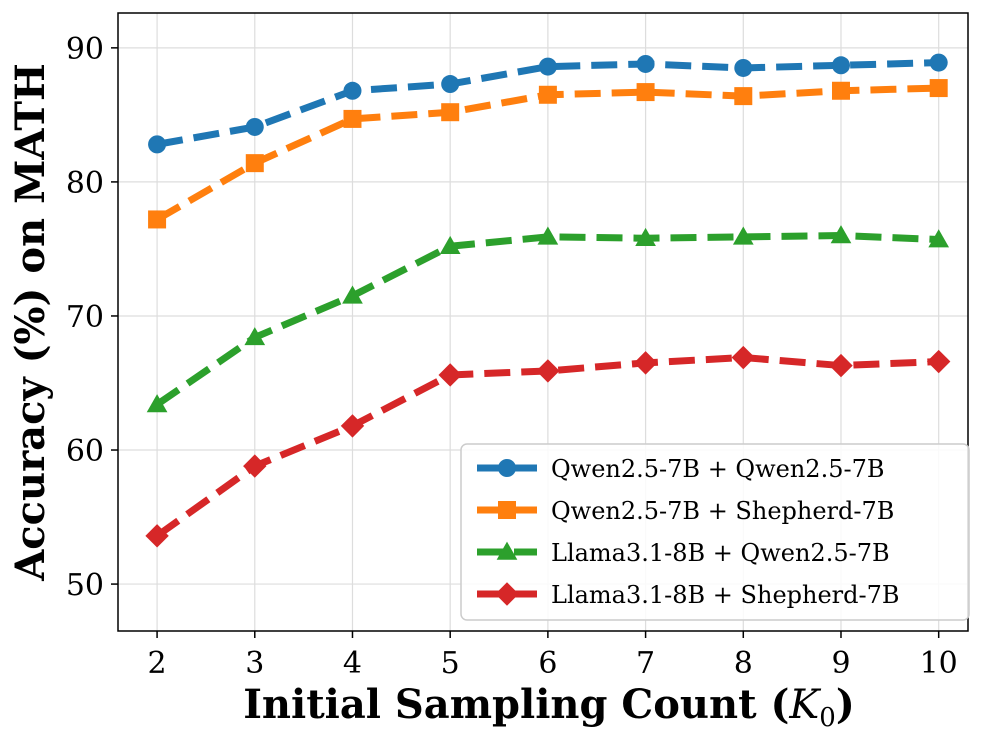 The height and width of the screenshot is (742, 997). I want to click on x-axis-title: Initial Sampling Count (K0), so click(549, 707).